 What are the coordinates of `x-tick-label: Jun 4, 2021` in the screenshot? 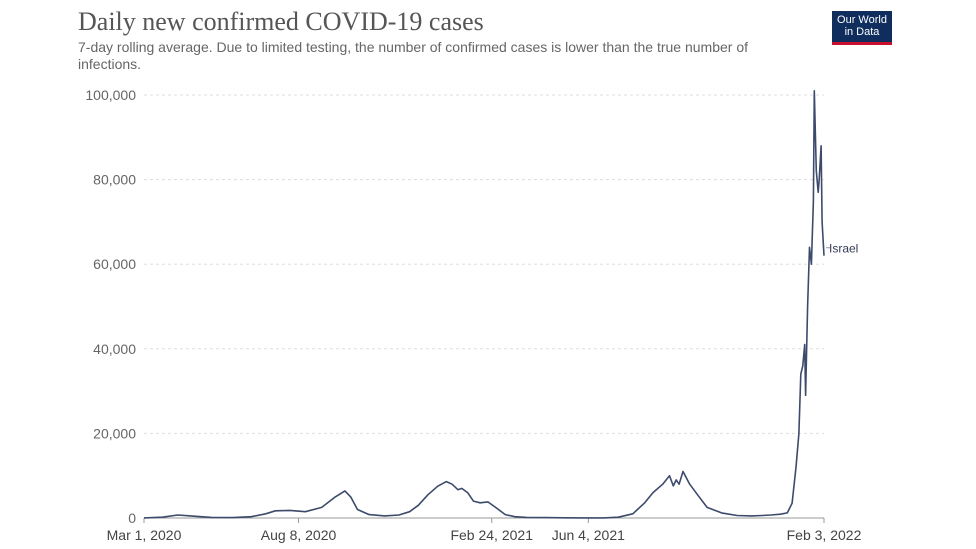 It's located at (588, 535).